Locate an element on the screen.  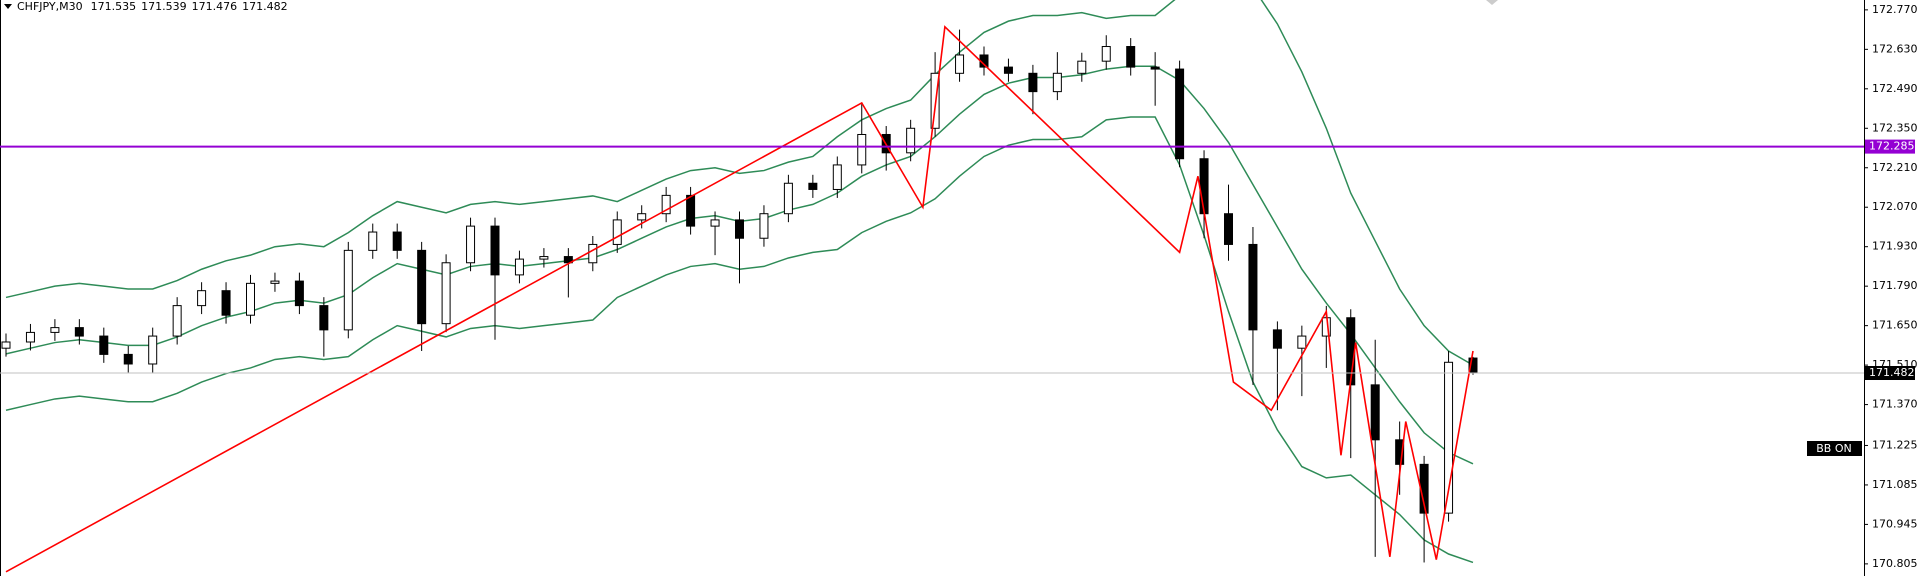
ohlc-open: 171.535 is located at coordinates (114, 6).